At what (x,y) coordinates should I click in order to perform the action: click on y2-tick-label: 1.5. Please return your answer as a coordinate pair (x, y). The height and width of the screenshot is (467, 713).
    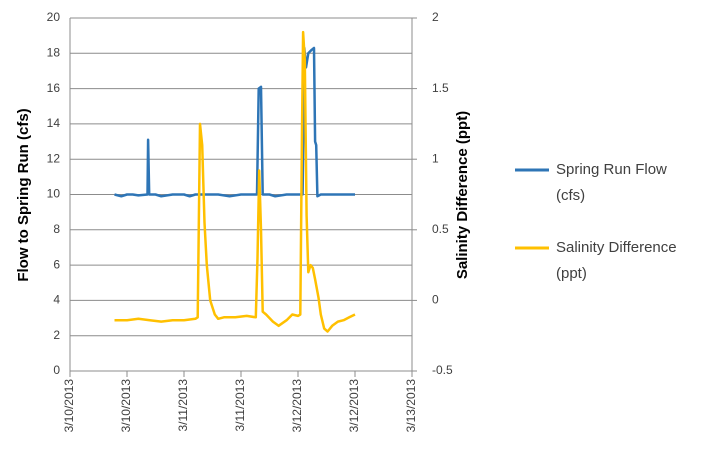
    Looking at the image, I should click on (440, 88).